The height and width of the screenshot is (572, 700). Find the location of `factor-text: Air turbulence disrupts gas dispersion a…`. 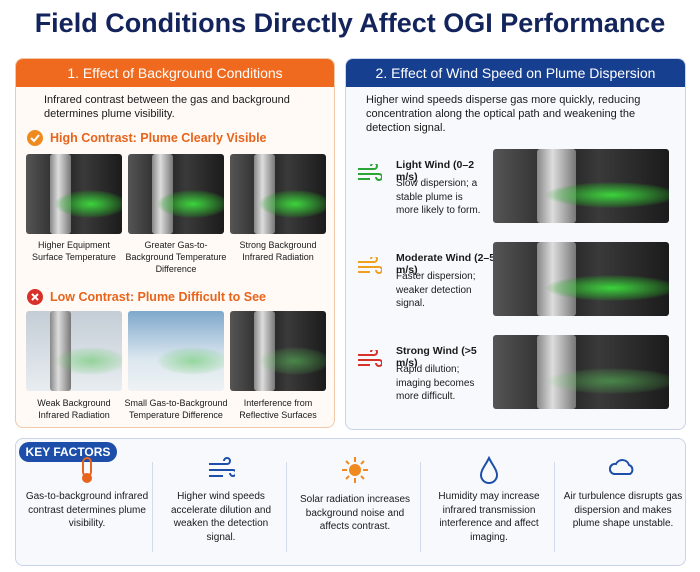

factor-text: Air turbulence disrupts gas dispersion a… is located at coordinates (623, 510).